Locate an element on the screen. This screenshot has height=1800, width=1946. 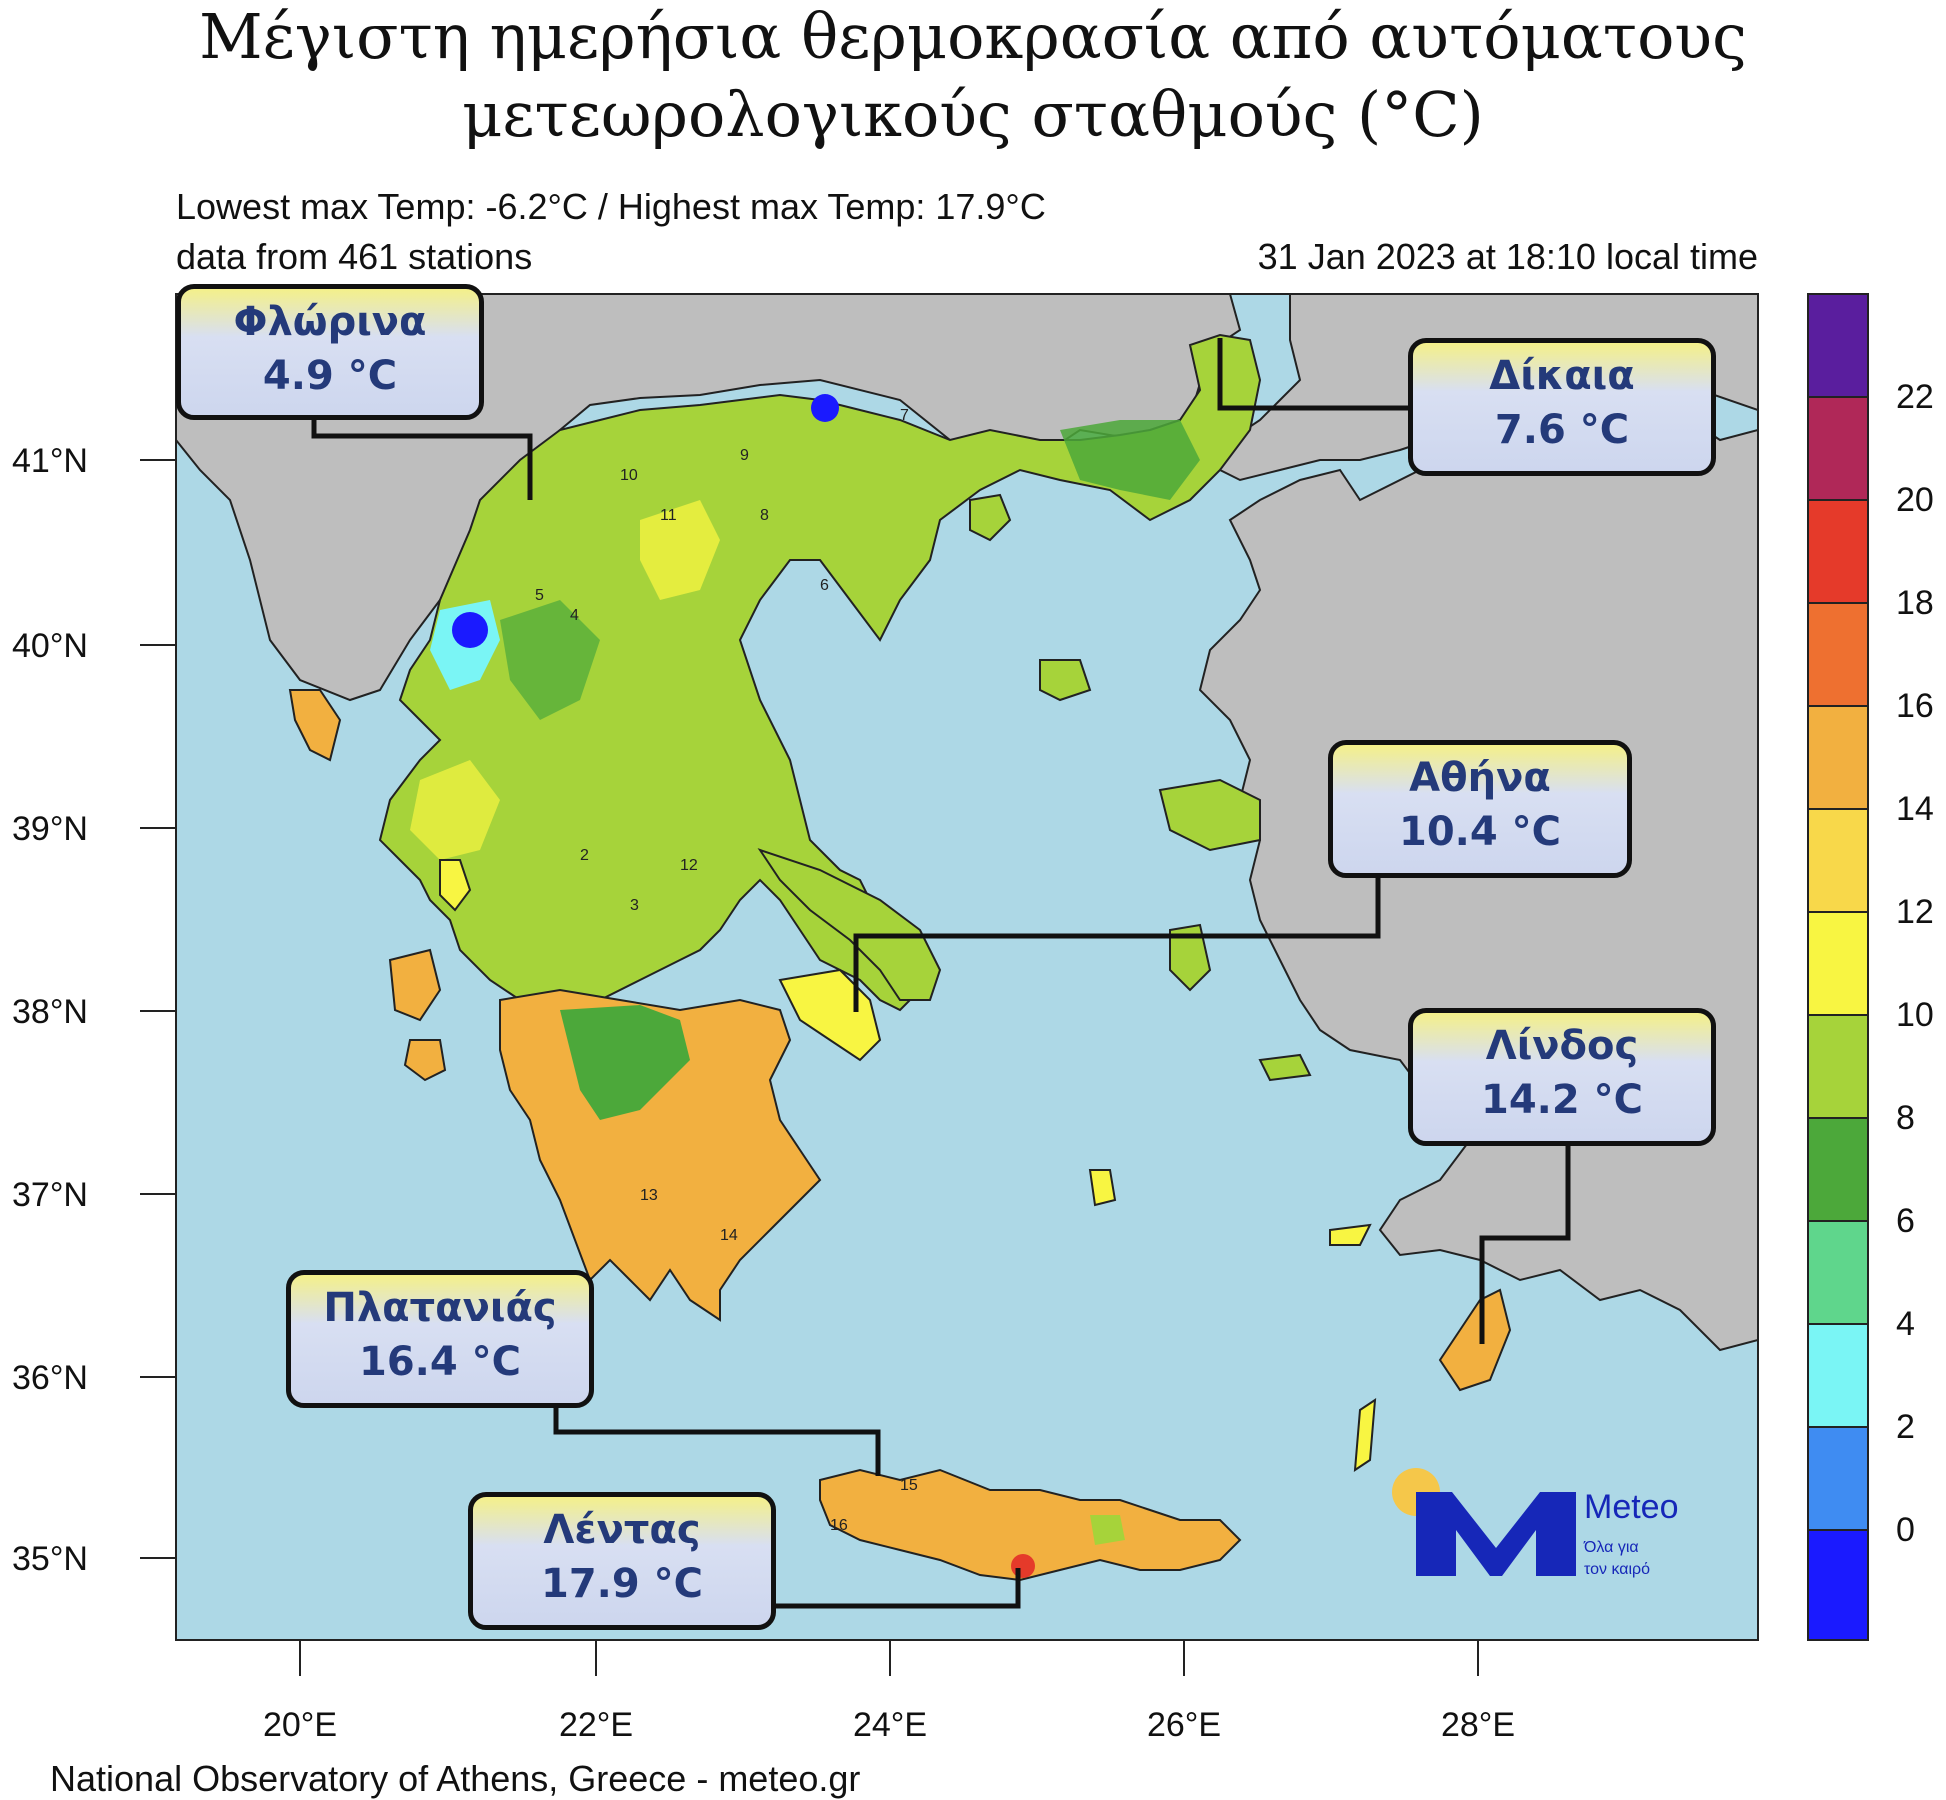
colorbar-label: 10 is located at coordinates (1915, 1015).